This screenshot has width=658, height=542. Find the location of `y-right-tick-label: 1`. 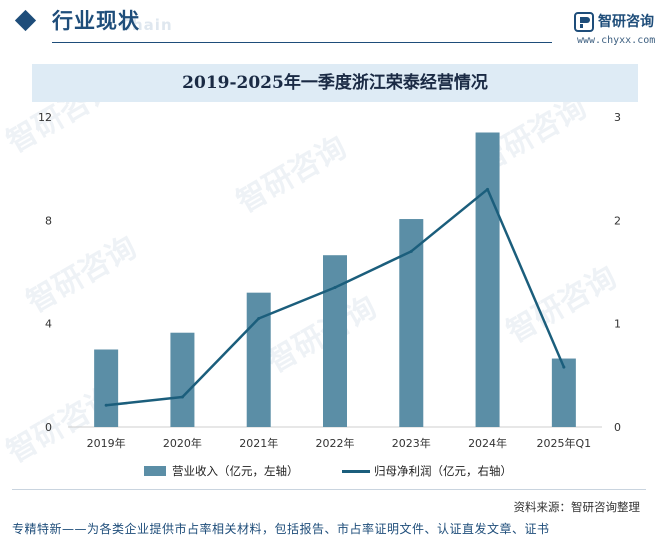

y-right-tick-label: 1 is located at coordinates (617, 324).